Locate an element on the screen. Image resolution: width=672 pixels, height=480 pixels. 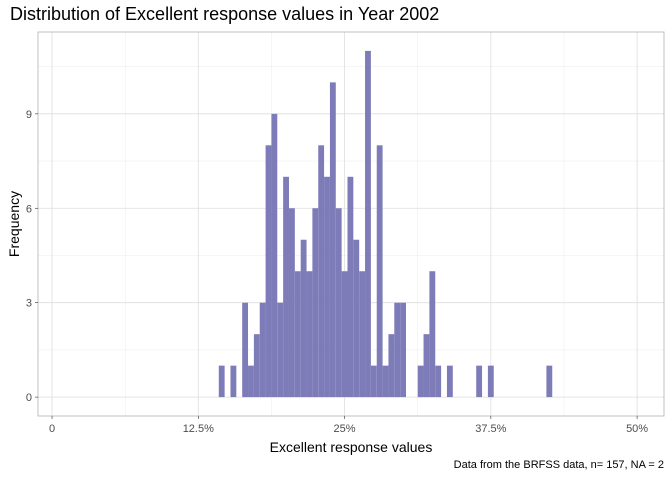
x-tick-label: 0 is located at coordinates (52, 429).